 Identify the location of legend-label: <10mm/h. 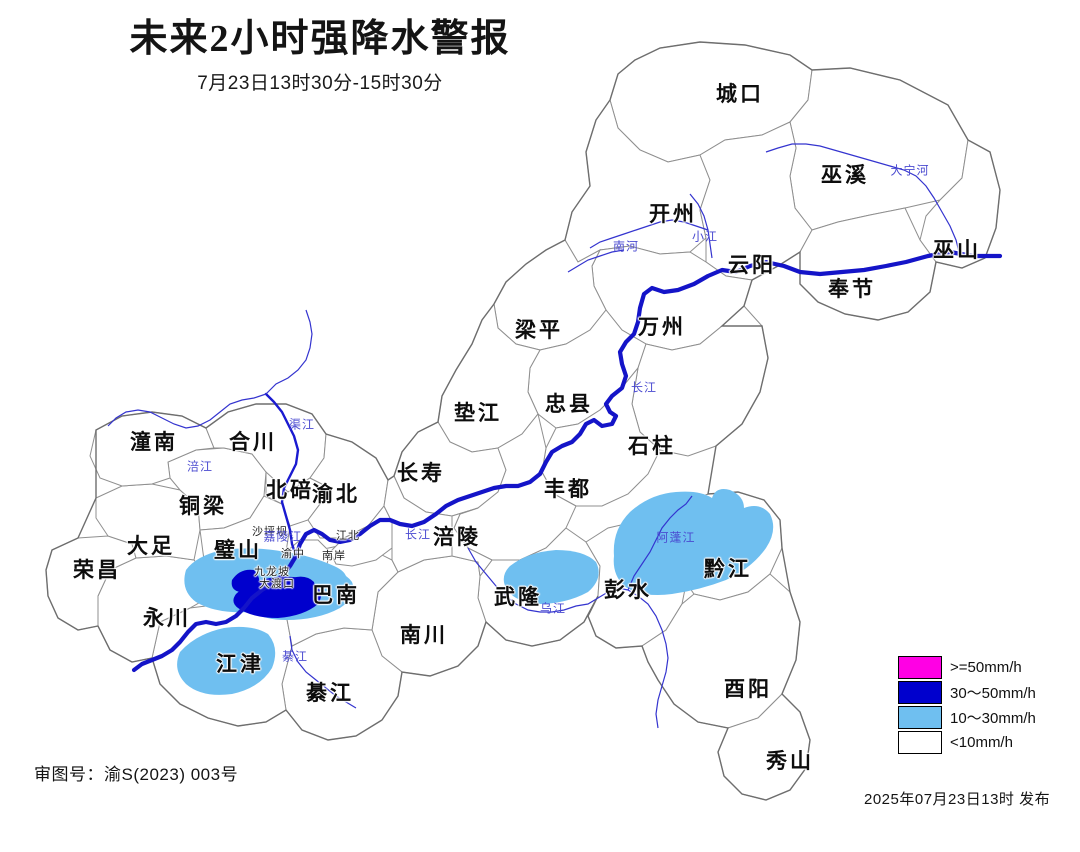
(981, 742).